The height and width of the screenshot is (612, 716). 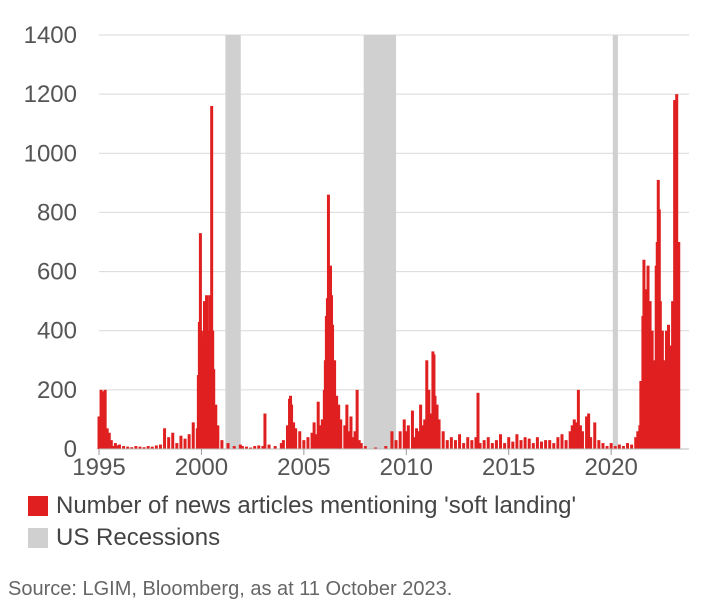 What do you see at coordinates (138, 537) in the screenshot?
I see `legend-label-recessions: US Recessions` at bounding box center [138, 537].